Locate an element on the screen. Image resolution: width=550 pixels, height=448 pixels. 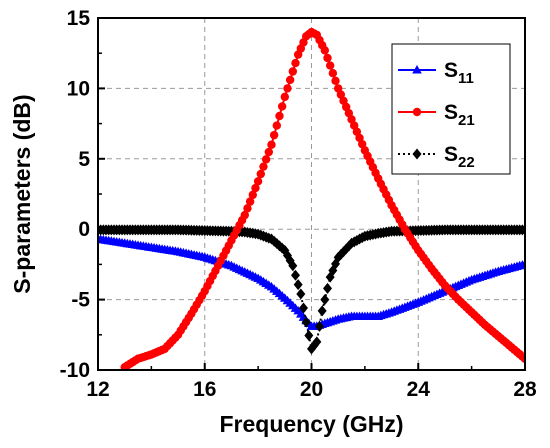
legend-item-s11: S11 is located at coordinates (436, 73).